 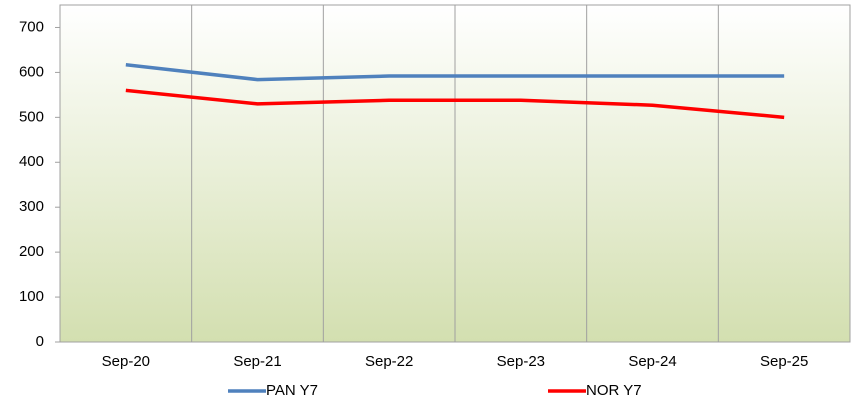 I want to click on y-tick-label: 600, so click(x=31, y=71).